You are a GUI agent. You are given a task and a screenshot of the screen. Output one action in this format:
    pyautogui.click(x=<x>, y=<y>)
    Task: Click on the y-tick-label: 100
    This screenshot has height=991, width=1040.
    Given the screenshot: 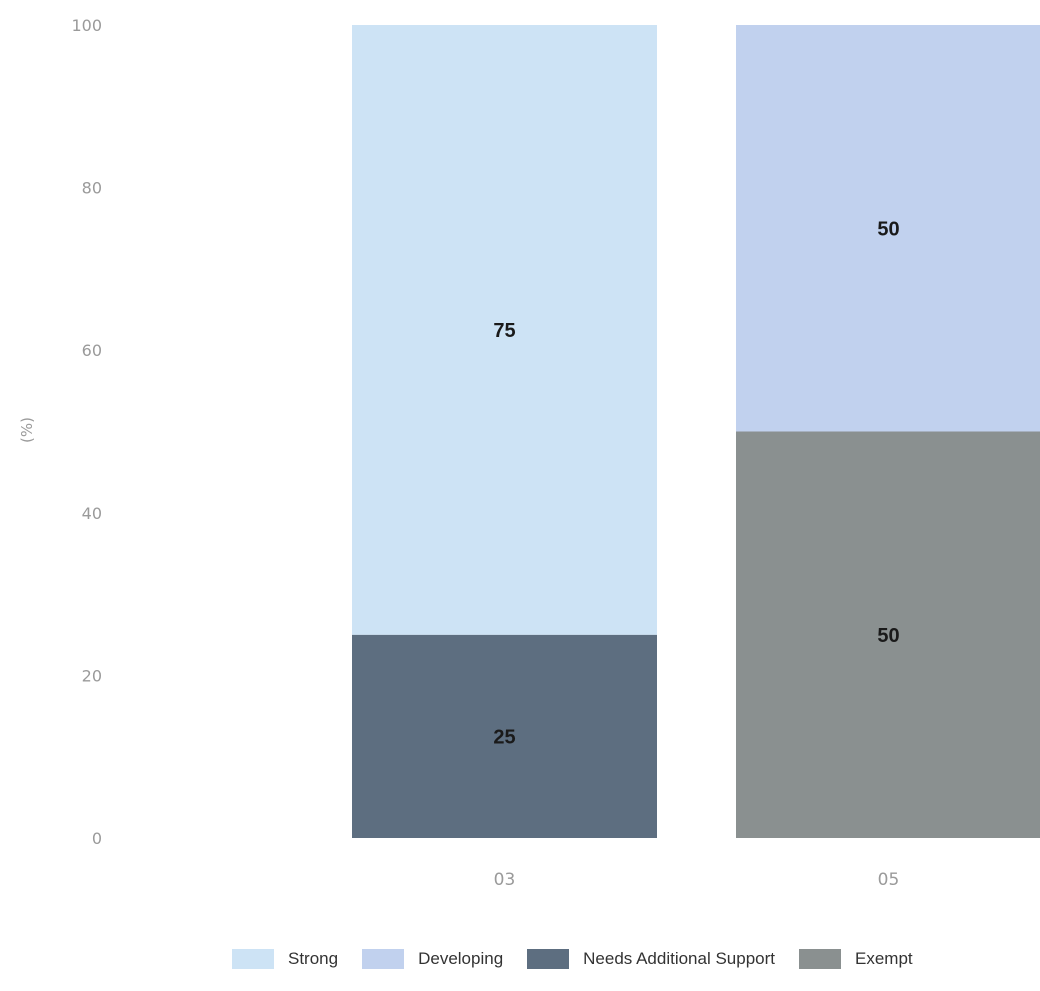 What is the action you would take?
    pyautogui.click(x=86, y=25)
    